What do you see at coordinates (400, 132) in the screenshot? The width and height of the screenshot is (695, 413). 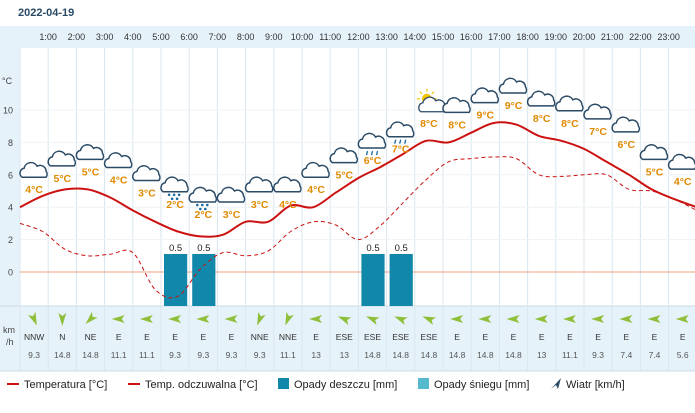 I see `rain-icon` at bounding box center [400, 132].